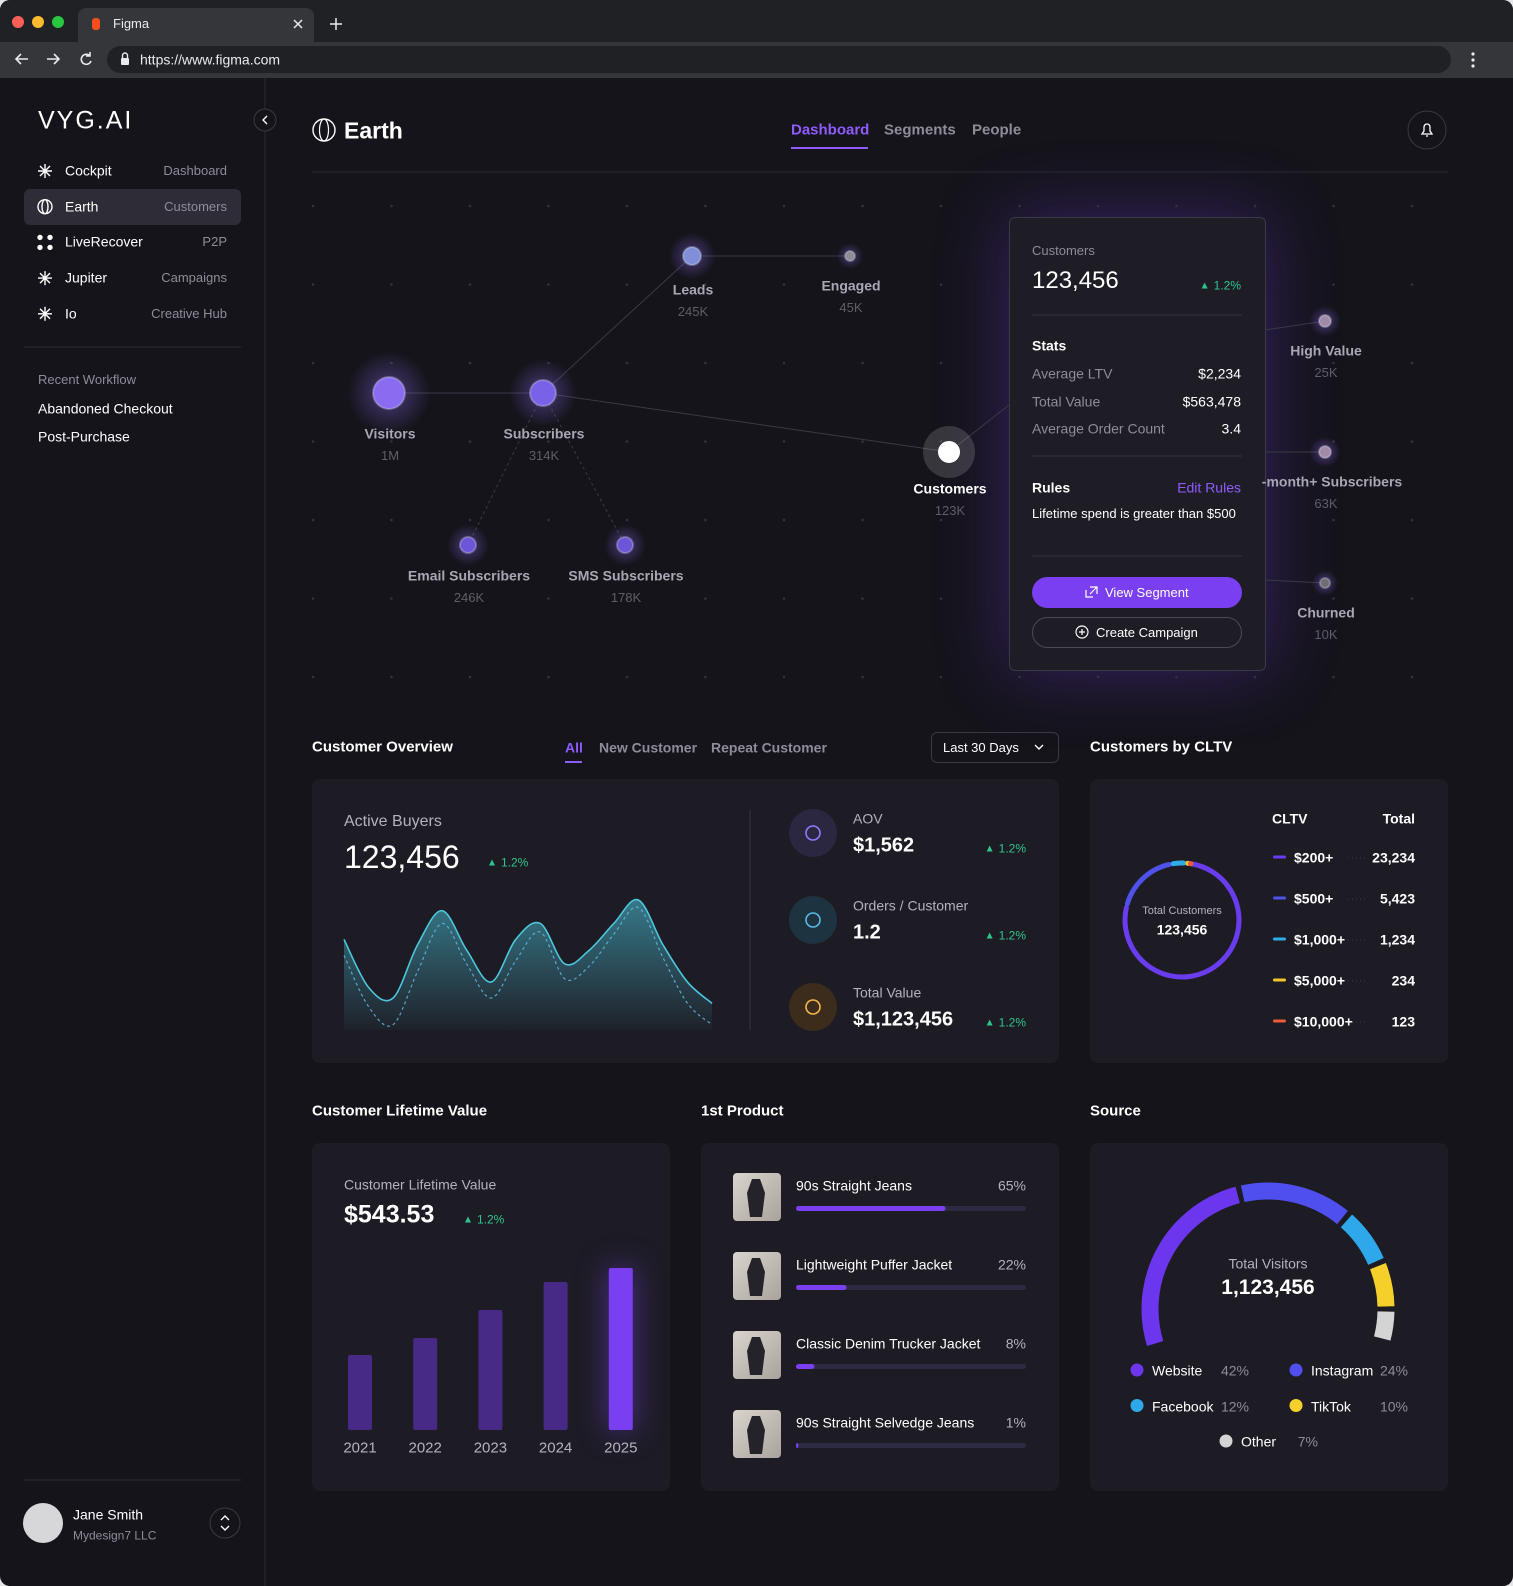 The width and height of the screenshot is (1513, 1586). Describe the element at coordinates (769, 747) in the screenshot. I see `filter: Repeat Customer` at that location.